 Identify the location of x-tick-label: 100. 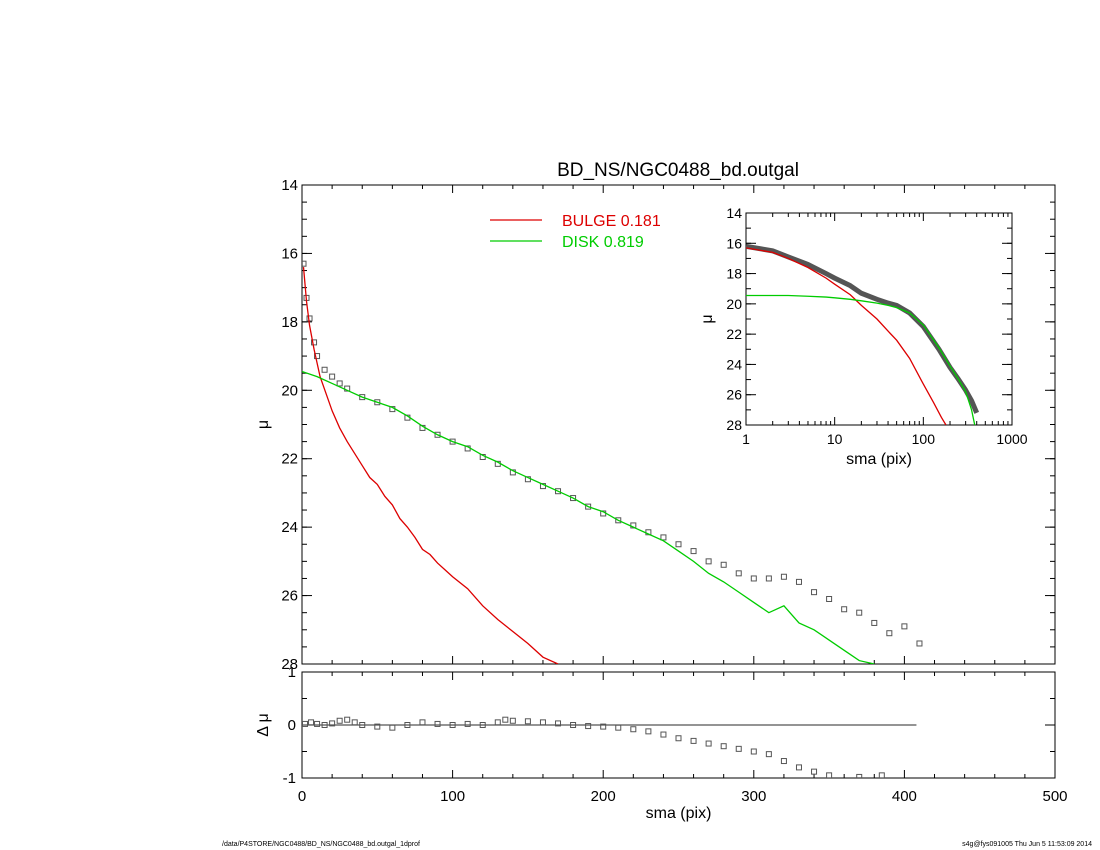
(924, 439).